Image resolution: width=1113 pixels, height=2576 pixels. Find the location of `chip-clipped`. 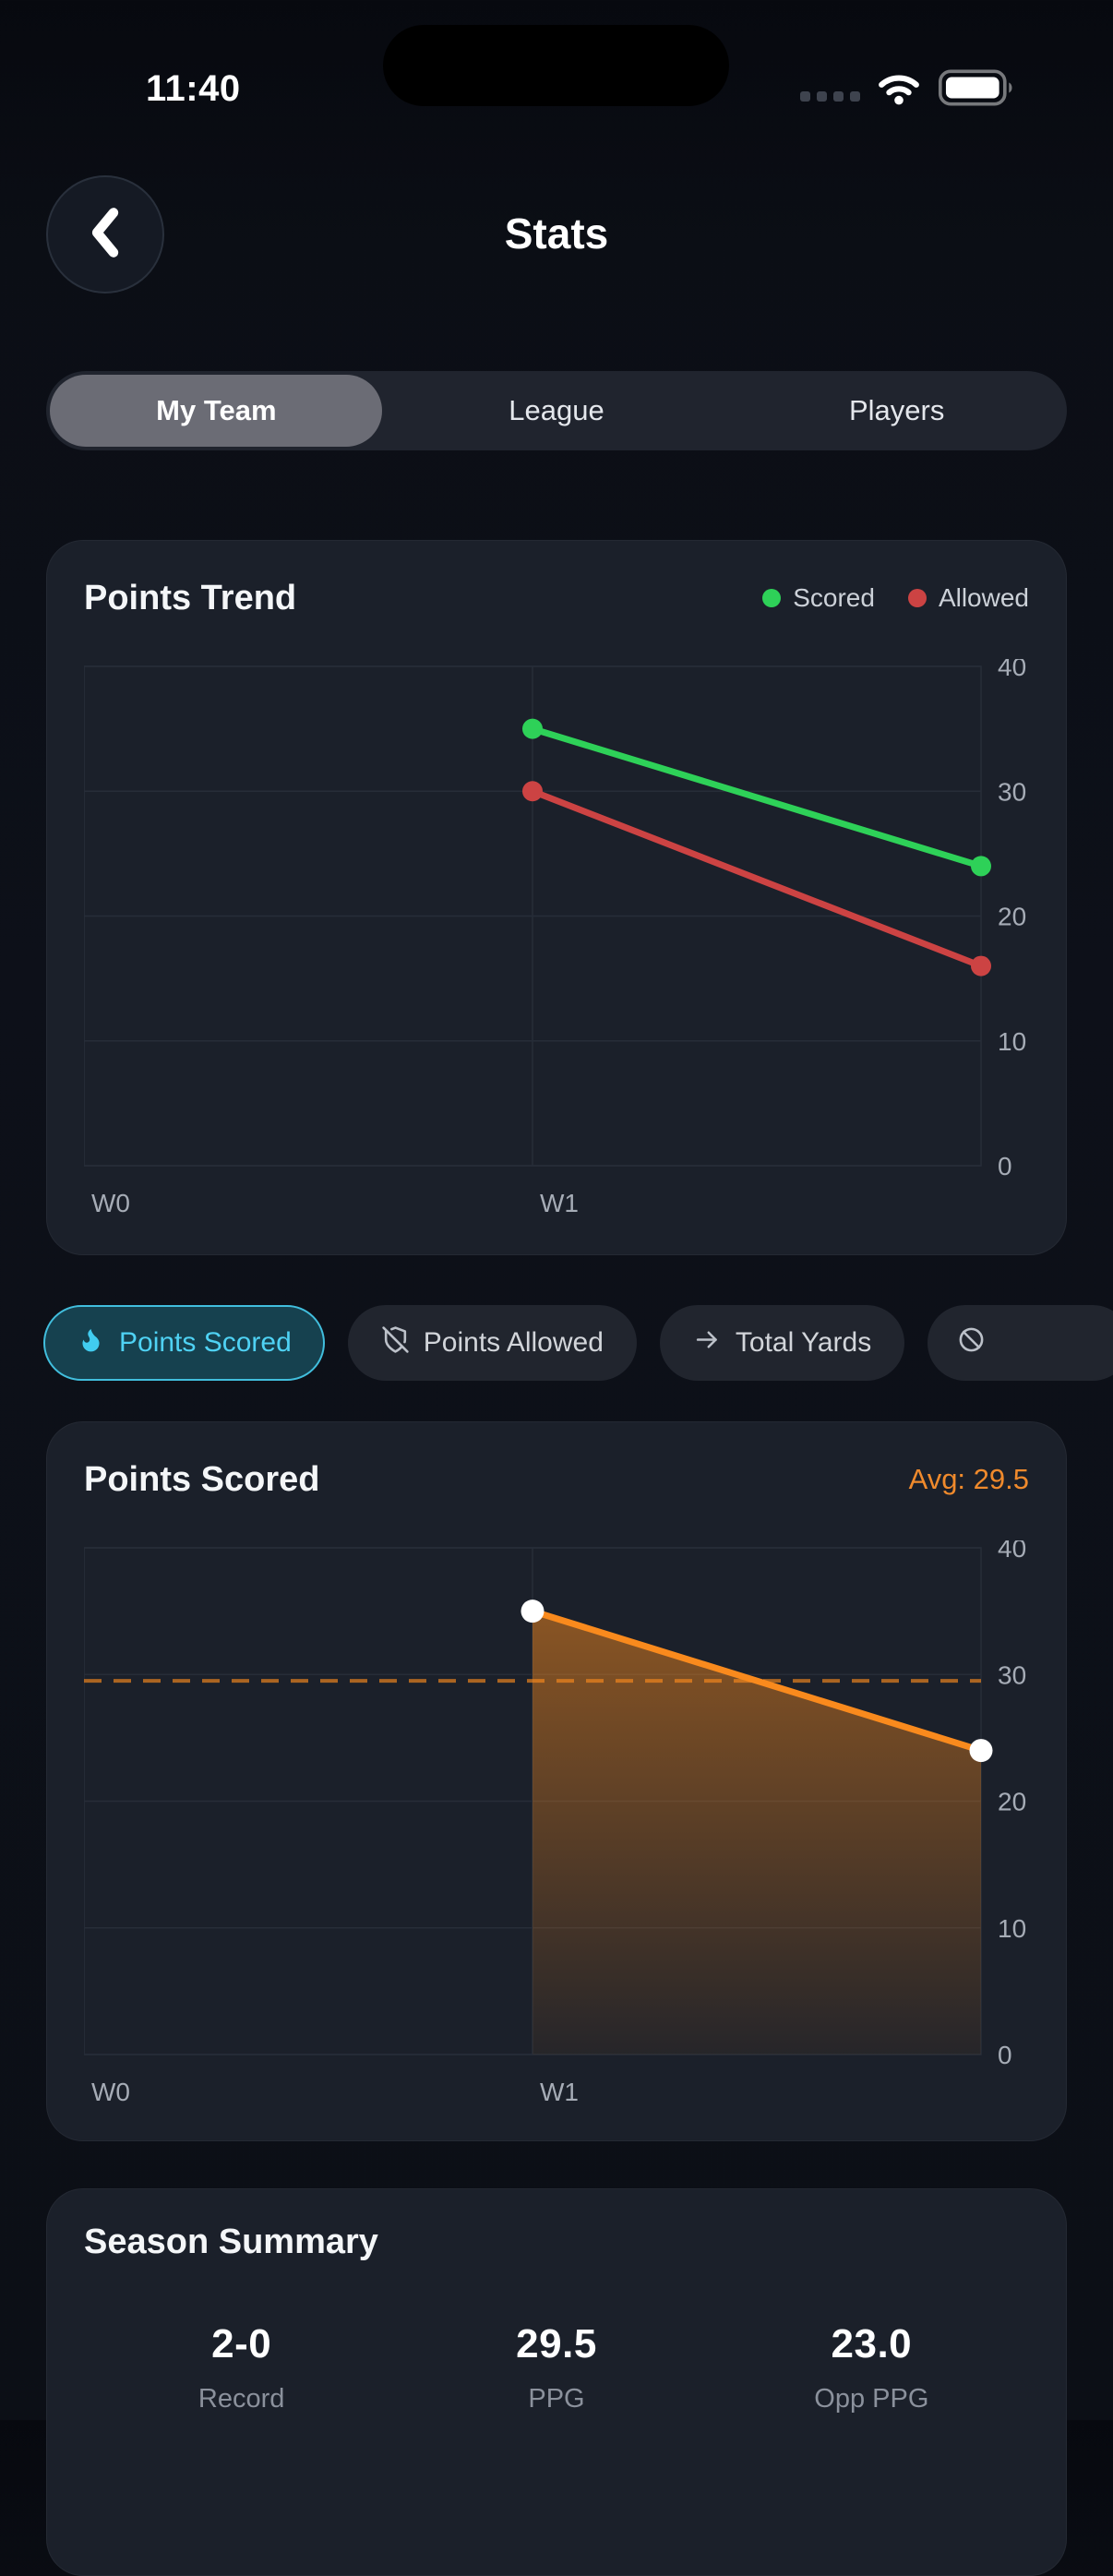

chip-clipped is located at coordinates (1020, 1343).